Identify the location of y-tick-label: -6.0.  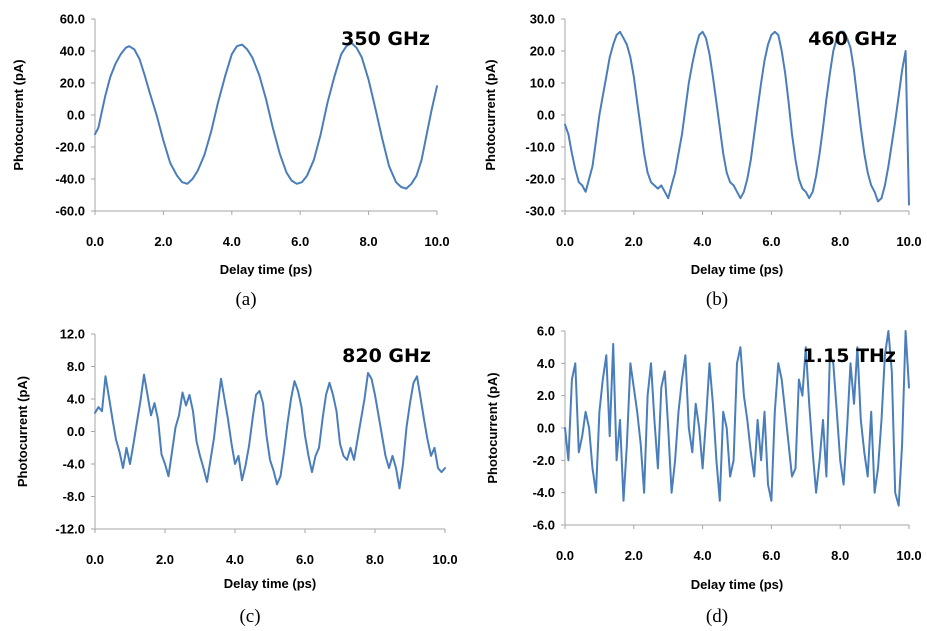
(544, 525).